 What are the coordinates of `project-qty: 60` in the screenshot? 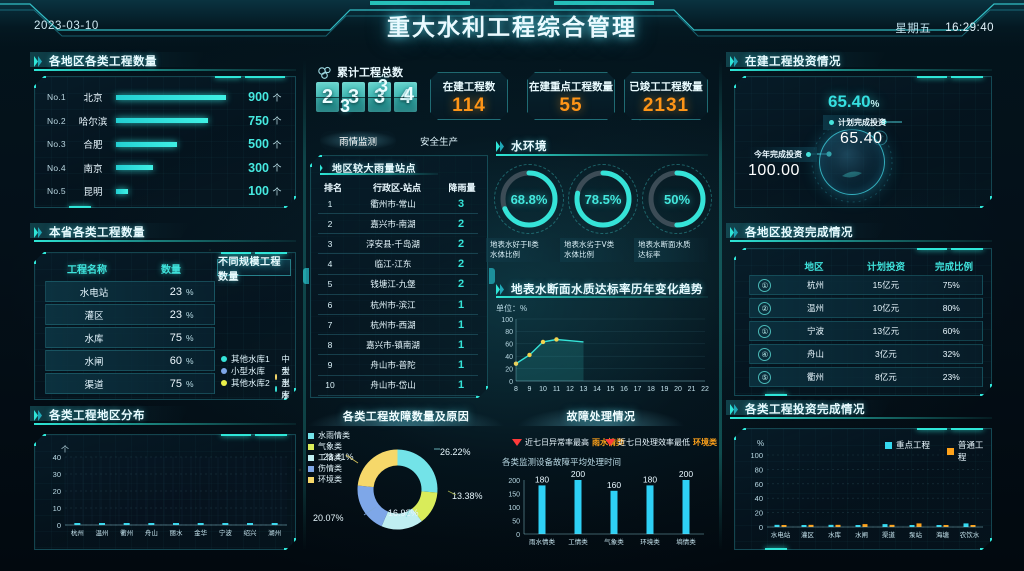 It's located at (175, 360).